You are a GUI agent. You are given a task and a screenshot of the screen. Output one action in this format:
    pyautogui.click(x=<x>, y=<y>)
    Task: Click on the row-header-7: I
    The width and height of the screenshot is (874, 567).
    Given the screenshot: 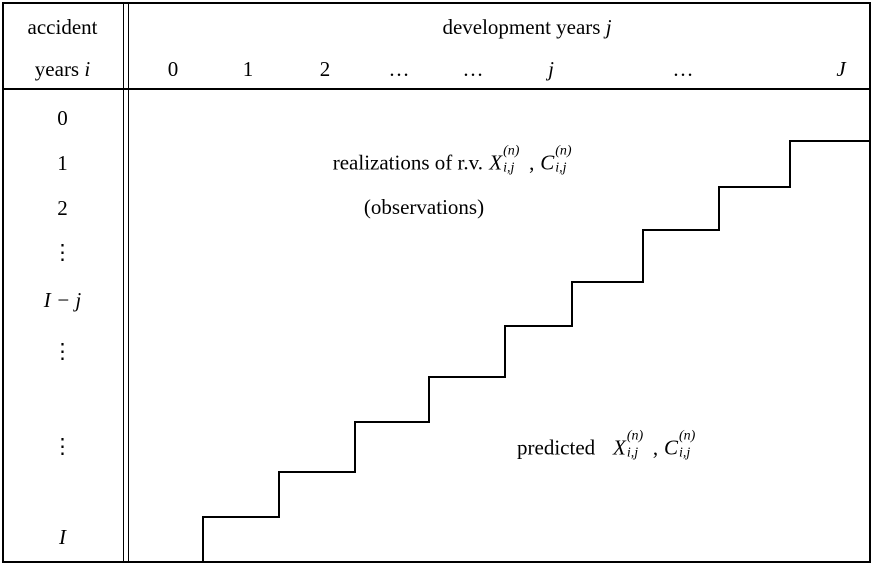 What is the action you would take?
    pyautogui.click(x=62, y=537)
    